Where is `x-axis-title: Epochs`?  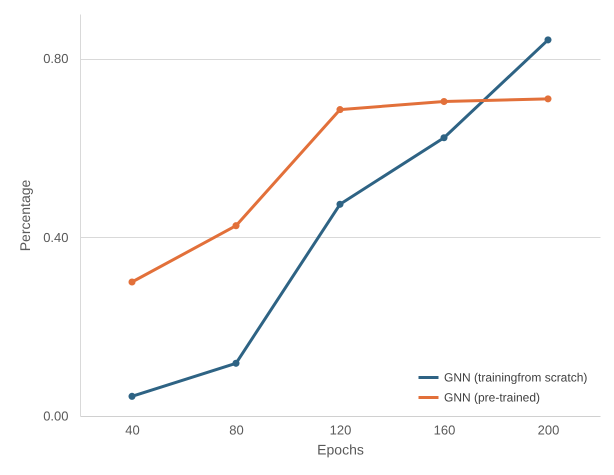
x-axis-title: Epochs is located at coordinates (340, 450).